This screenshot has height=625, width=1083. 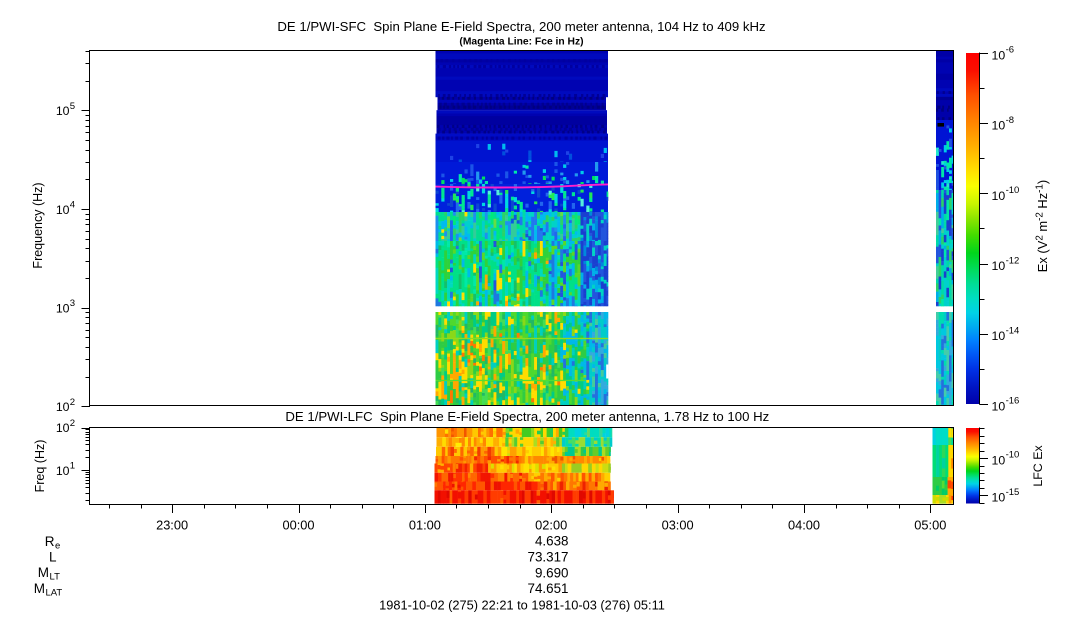 I want to click on svg-text: 01:00, so click(x=425, y=524).